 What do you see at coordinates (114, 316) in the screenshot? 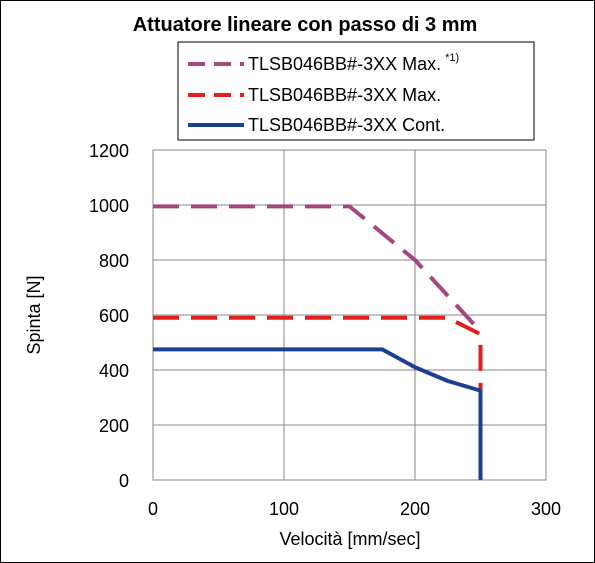
I see `y-tick-label: 600` at bounding box center [114, 316].